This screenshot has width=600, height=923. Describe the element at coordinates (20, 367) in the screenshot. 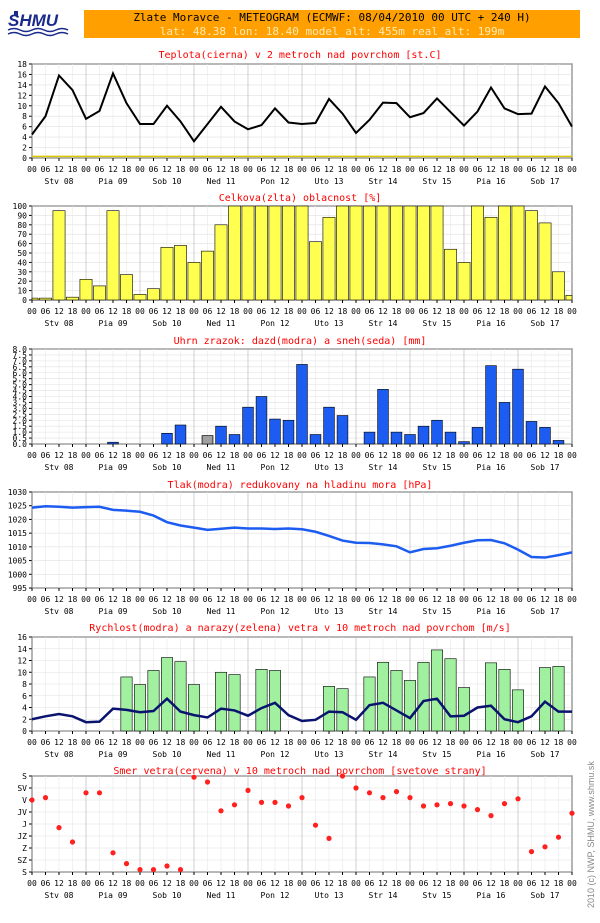

I see `y-tick-label: 6.5` at that location.